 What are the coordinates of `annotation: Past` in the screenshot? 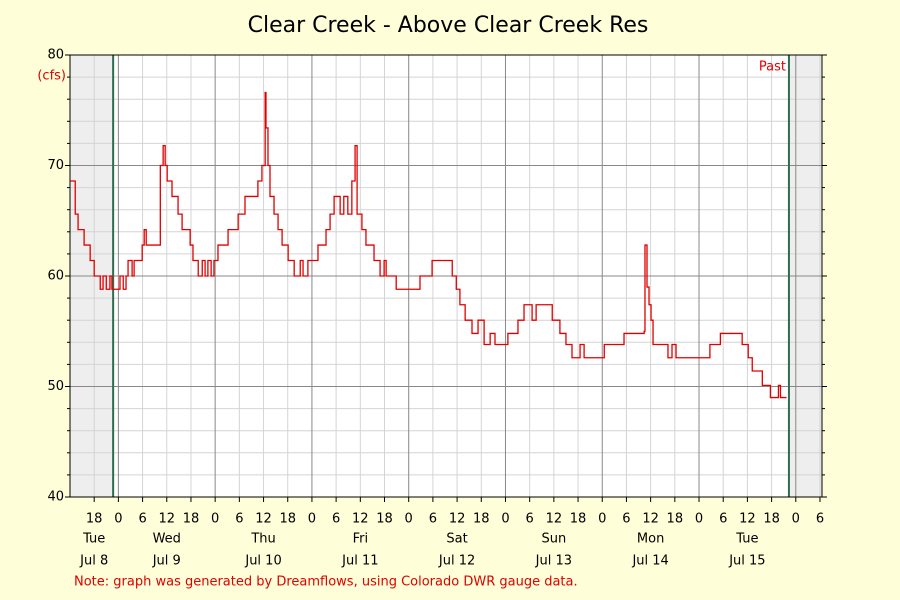 It's located at (772, 67).